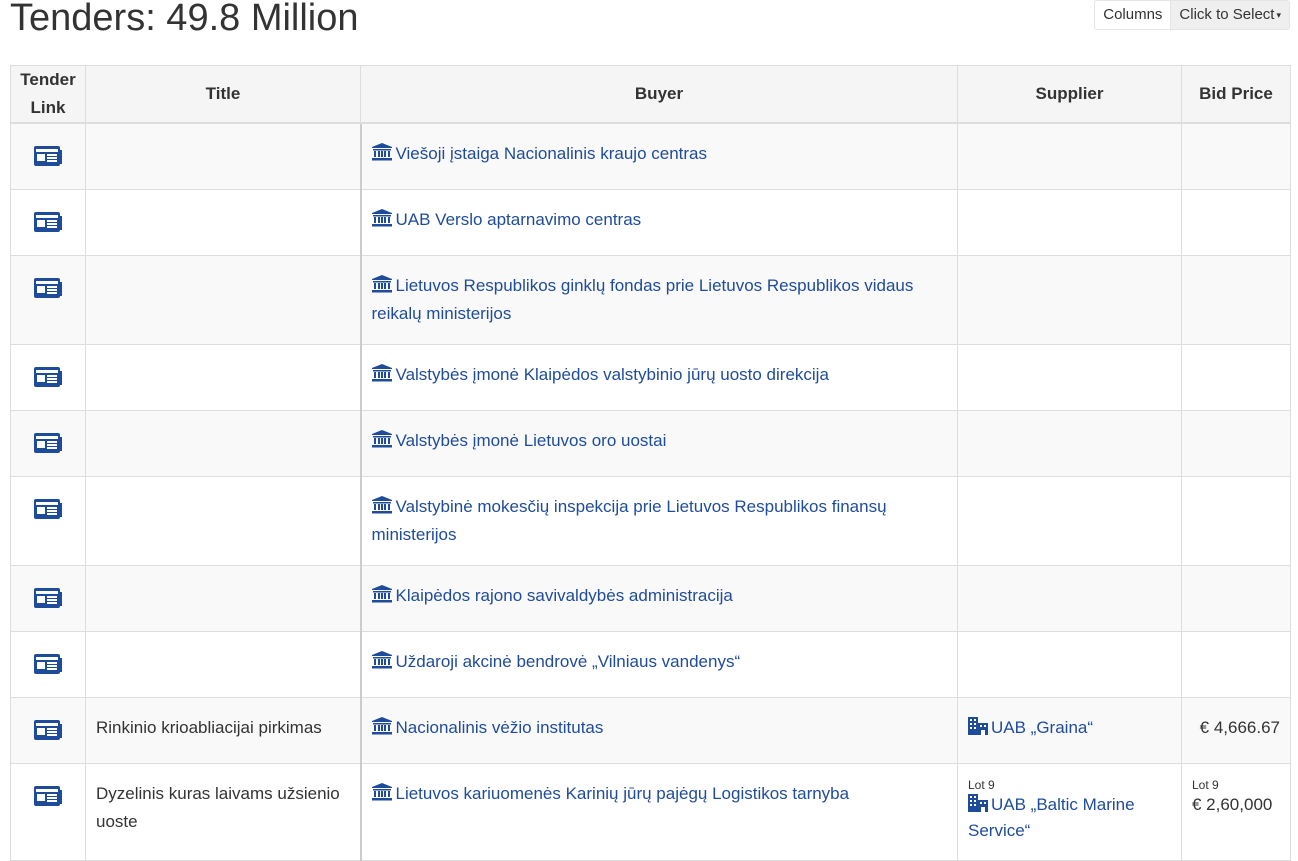 This screenshot has width=1298, height=861. I want to click on buyer-cell: Nacionalinis vėžio institutas, so click(659, 730).